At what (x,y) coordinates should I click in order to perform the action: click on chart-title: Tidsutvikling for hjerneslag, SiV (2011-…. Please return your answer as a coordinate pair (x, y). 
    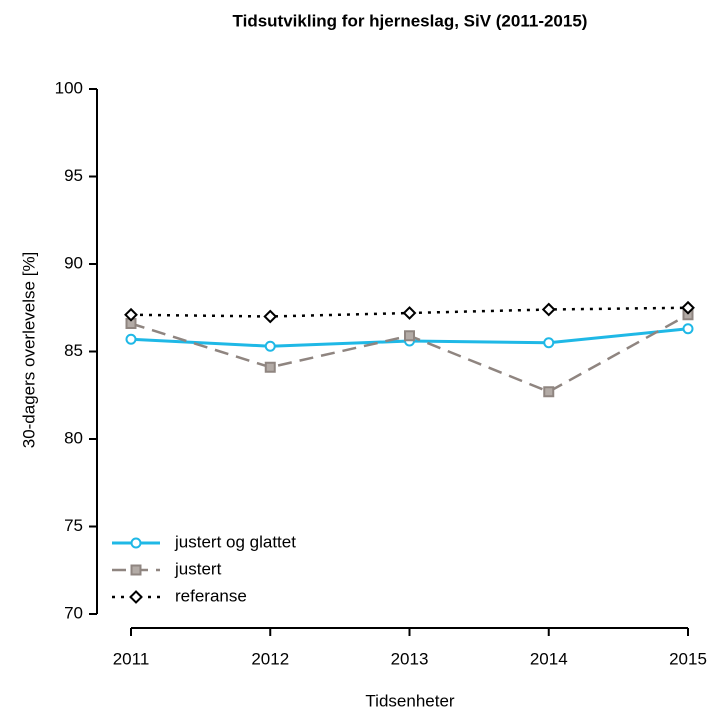
    Looking at the image, I should click on (410, 20).